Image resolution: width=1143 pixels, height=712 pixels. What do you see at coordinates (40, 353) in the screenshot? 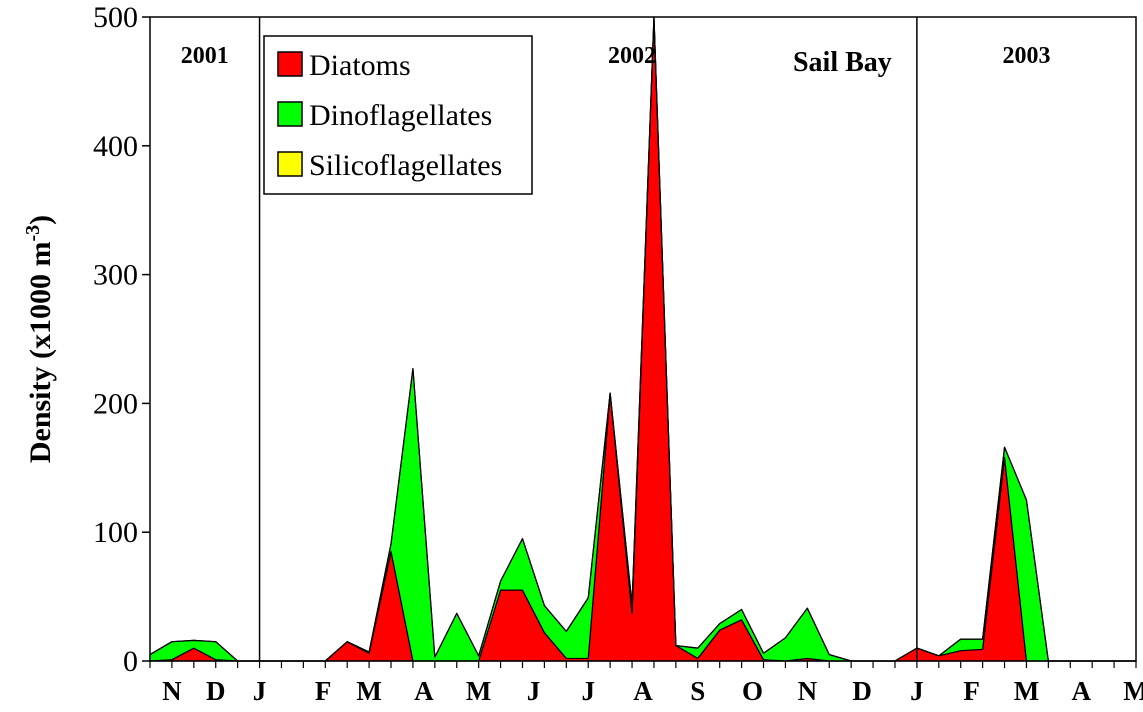
I see `y-axis-title-main: Density (x1000 m` at bounding box center [40, 353].